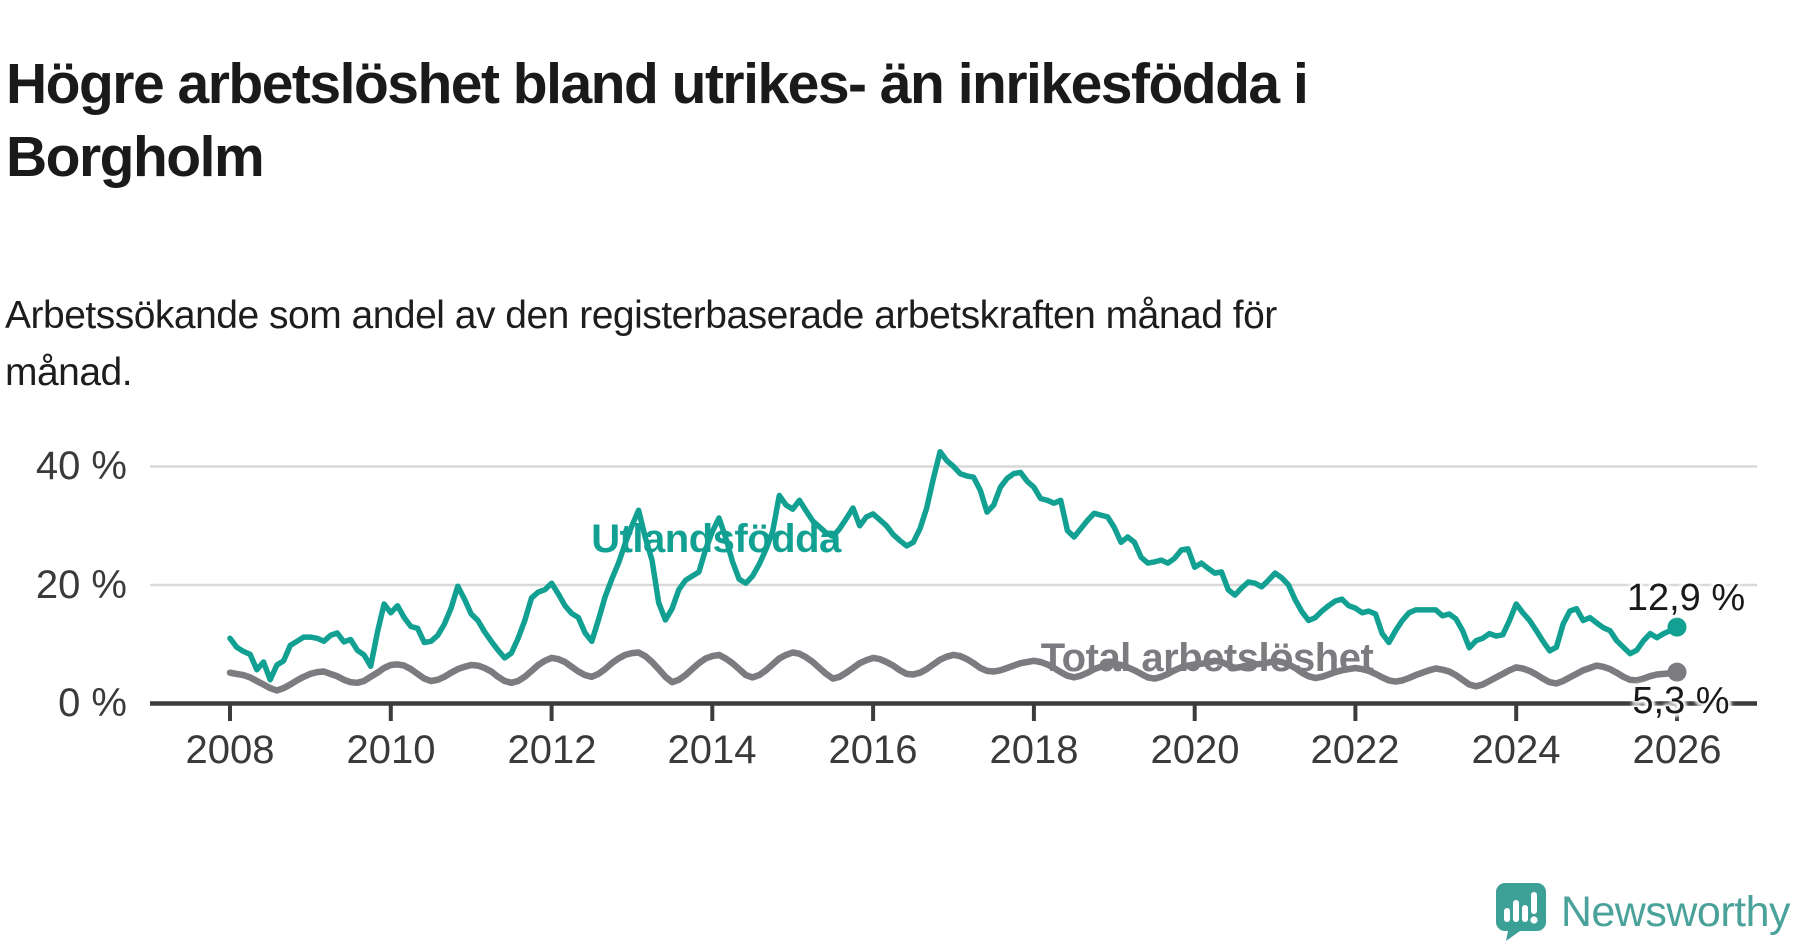 The height and width of the screenshot is (948, 1800). What do you see at coordinates (1207, 658) in the screenshot?
I see `series-label-total-arbetsloshet: Total arbetslöshet` at bounding box center [1207, 658].